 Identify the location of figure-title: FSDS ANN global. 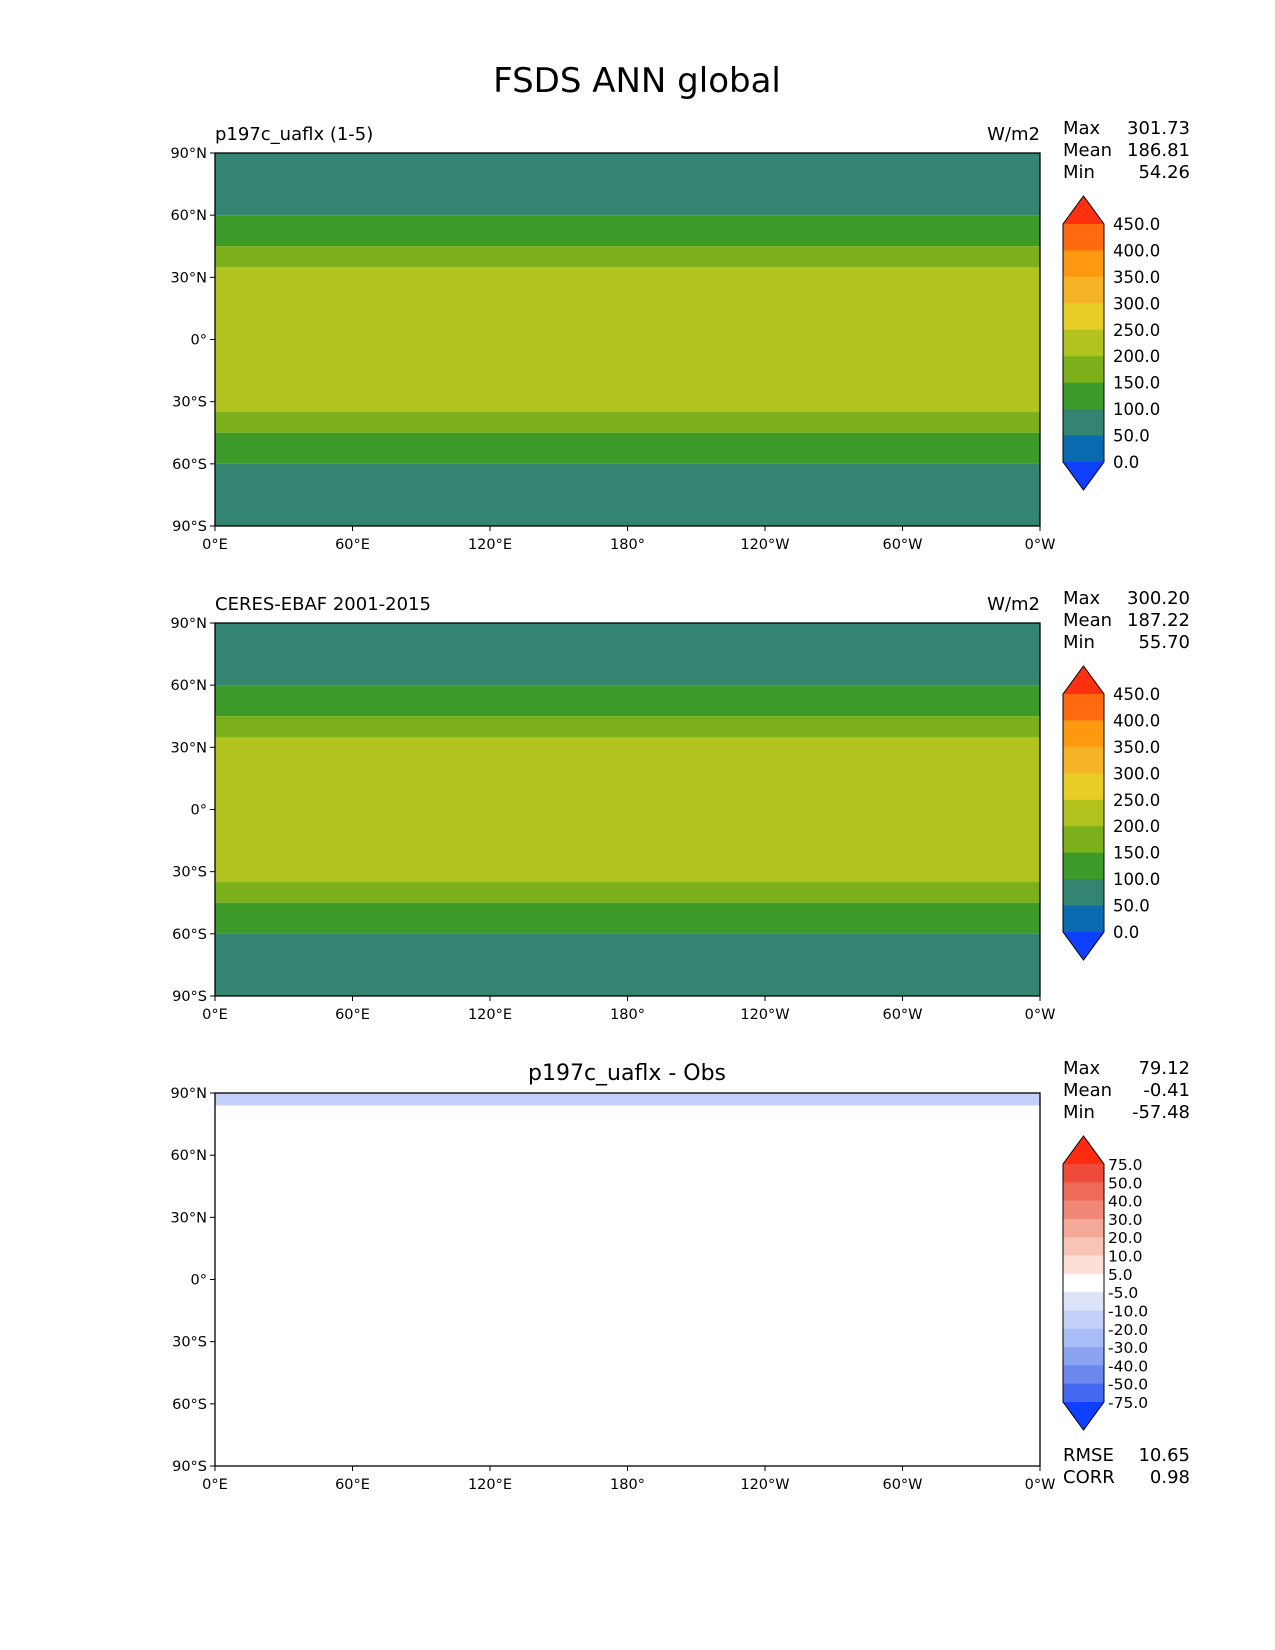
(637, 81).